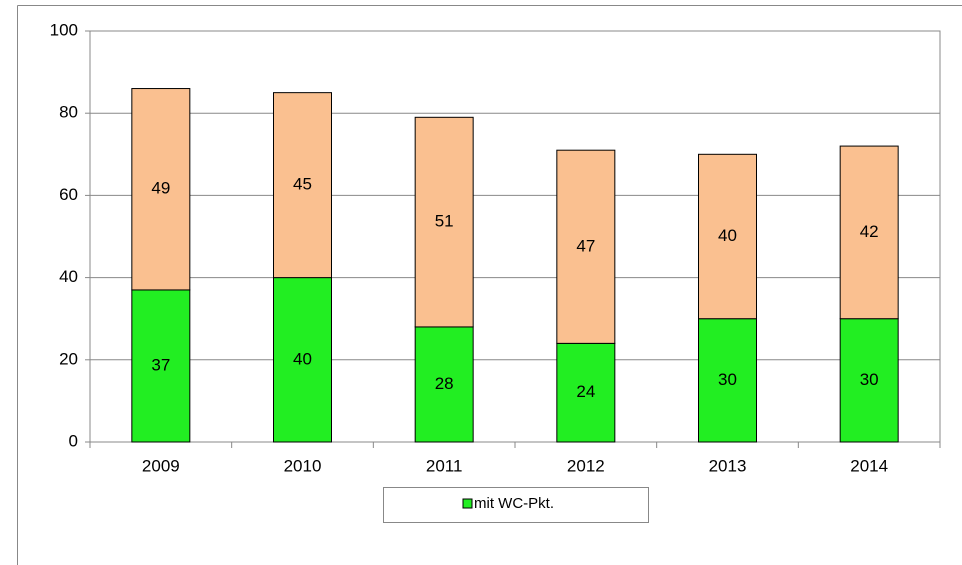 This screenshot has width=962, height=565. Describe the element at coordinates (68, 112) in the screenshot. I see `y-tick-label: 80` at that location.